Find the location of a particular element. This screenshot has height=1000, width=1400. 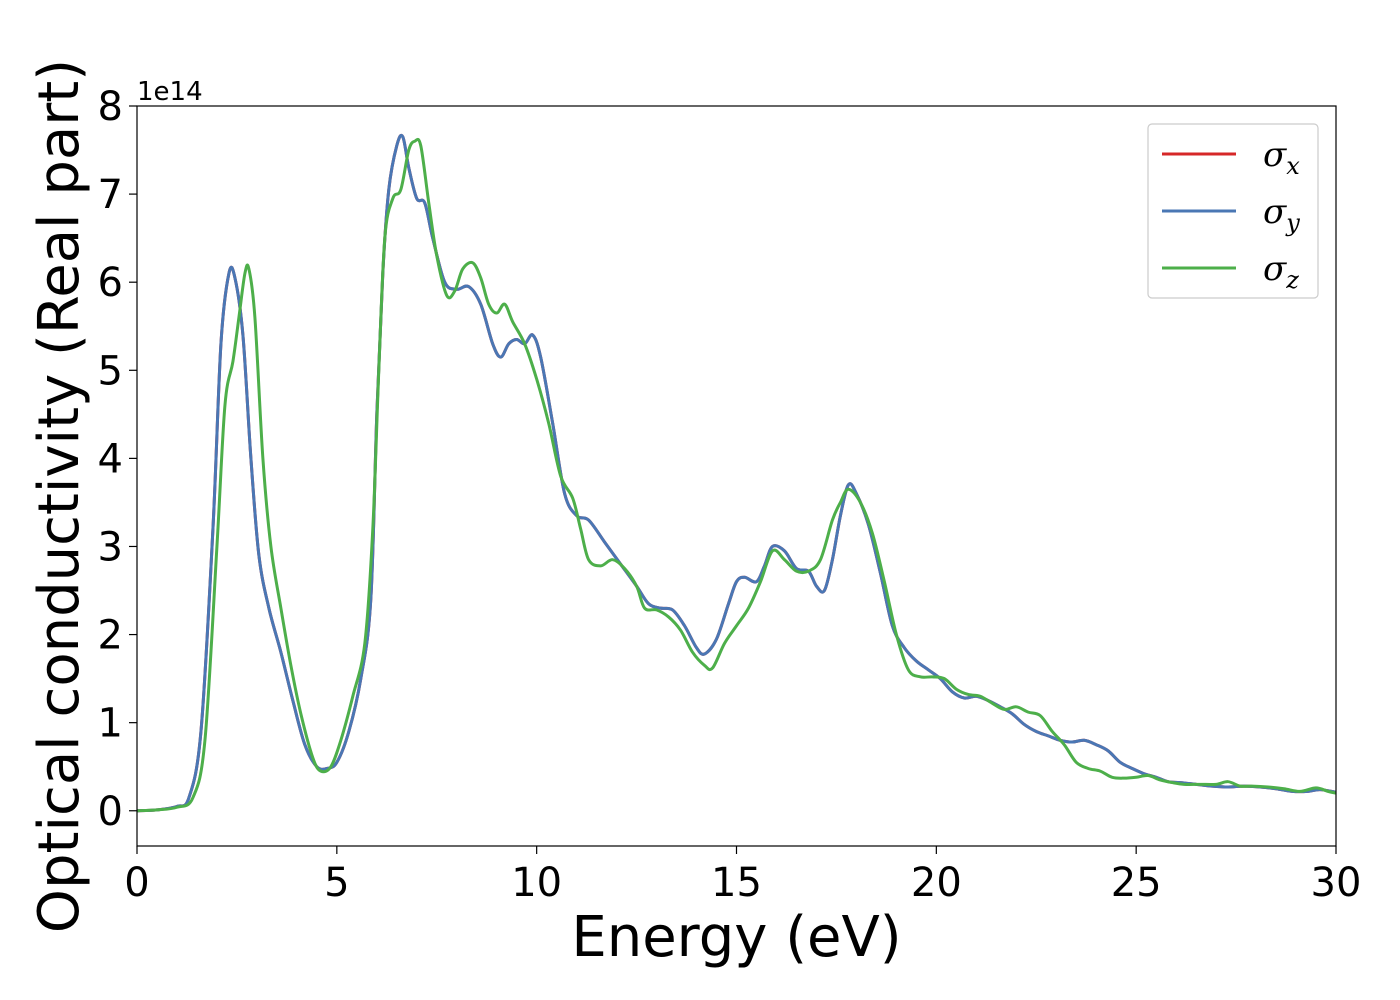

legend-label: σy is located at coordinates (1281, 214).